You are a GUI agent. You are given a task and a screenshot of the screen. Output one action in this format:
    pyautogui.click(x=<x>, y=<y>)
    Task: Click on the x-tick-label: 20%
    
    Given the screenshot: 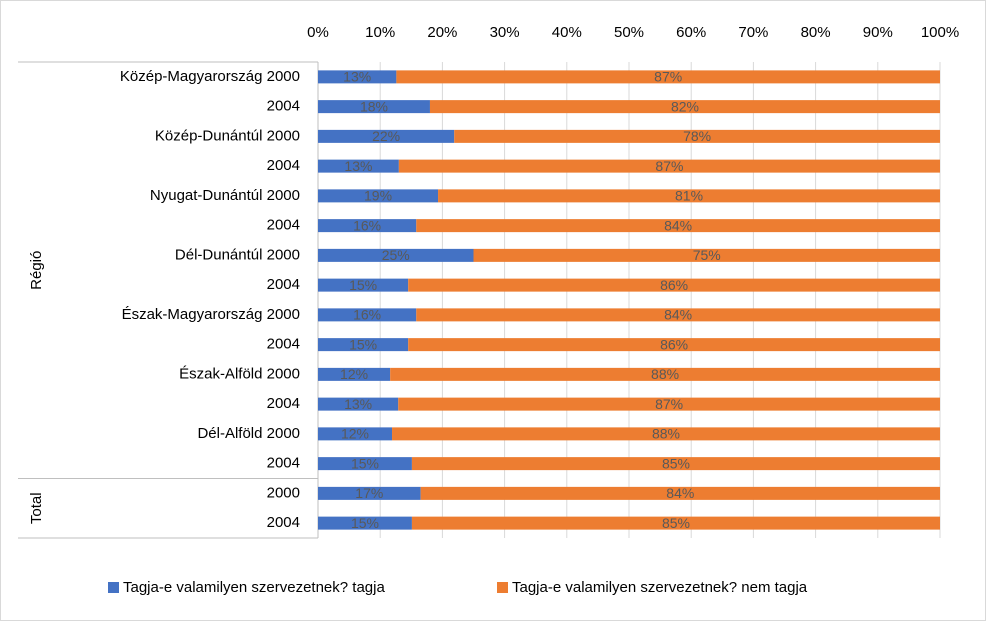 What is the action you would take?
    pyautogui.click(x=442, y=32)
    